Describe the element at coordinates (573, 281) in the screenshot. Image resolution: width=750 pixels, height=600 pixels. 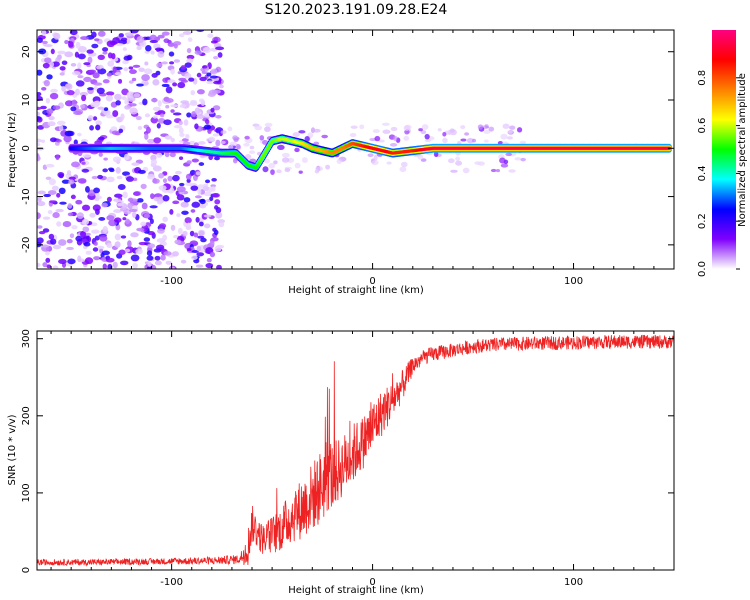
I see `x-tick-label: 100` at that location.